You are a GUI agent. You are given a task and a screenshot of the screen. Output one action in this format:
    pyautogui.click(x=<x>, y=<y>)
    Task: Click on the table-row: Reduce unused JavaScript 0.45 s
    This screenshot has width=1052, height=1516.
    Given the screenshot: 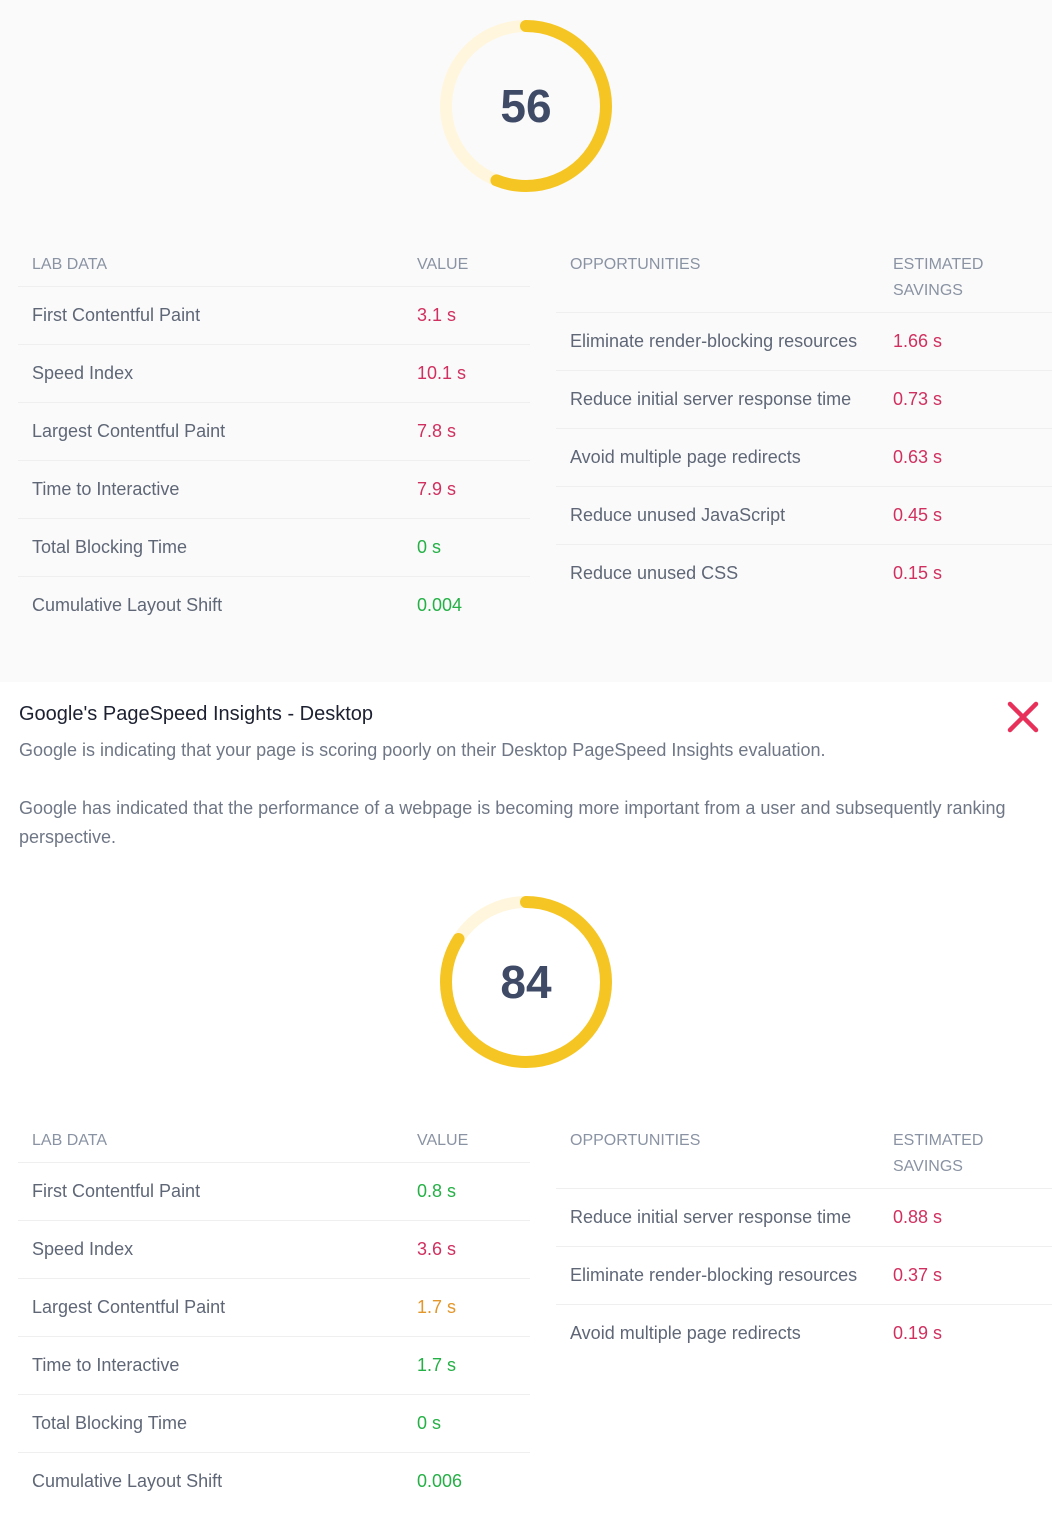 What is the action you would take?
    pyautogui.click(x=804, y=516)
    